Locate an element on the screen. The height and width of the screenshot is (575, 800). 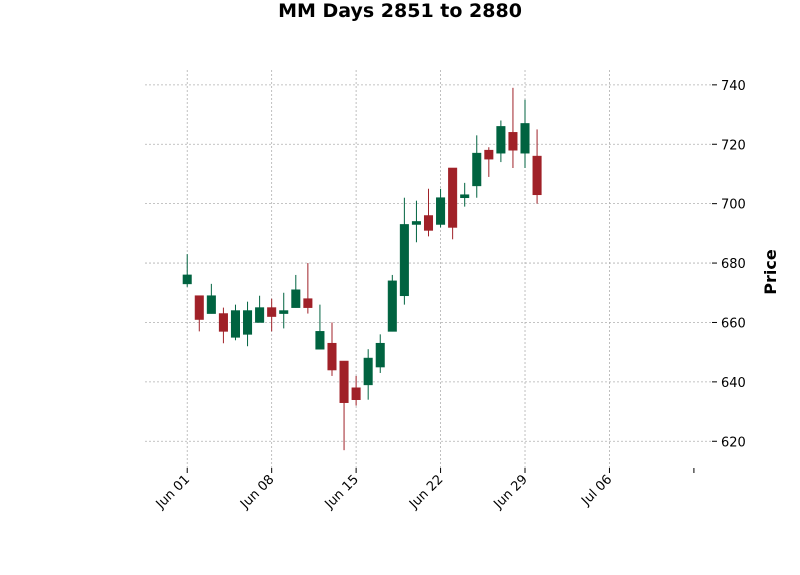
y-tick-label: 740 is located at coordinates (733, 86).